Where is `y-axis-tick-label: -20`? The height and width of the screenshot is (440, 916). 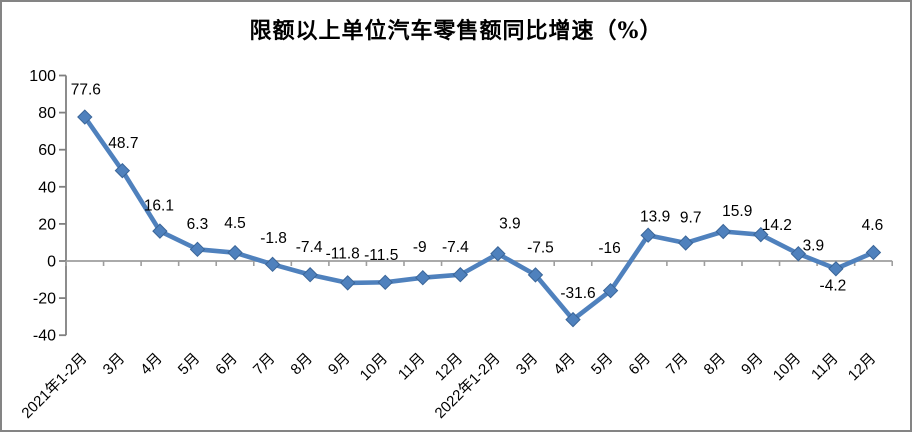
y-axis-tick-label: -20 is located at coordinates (44, 299).